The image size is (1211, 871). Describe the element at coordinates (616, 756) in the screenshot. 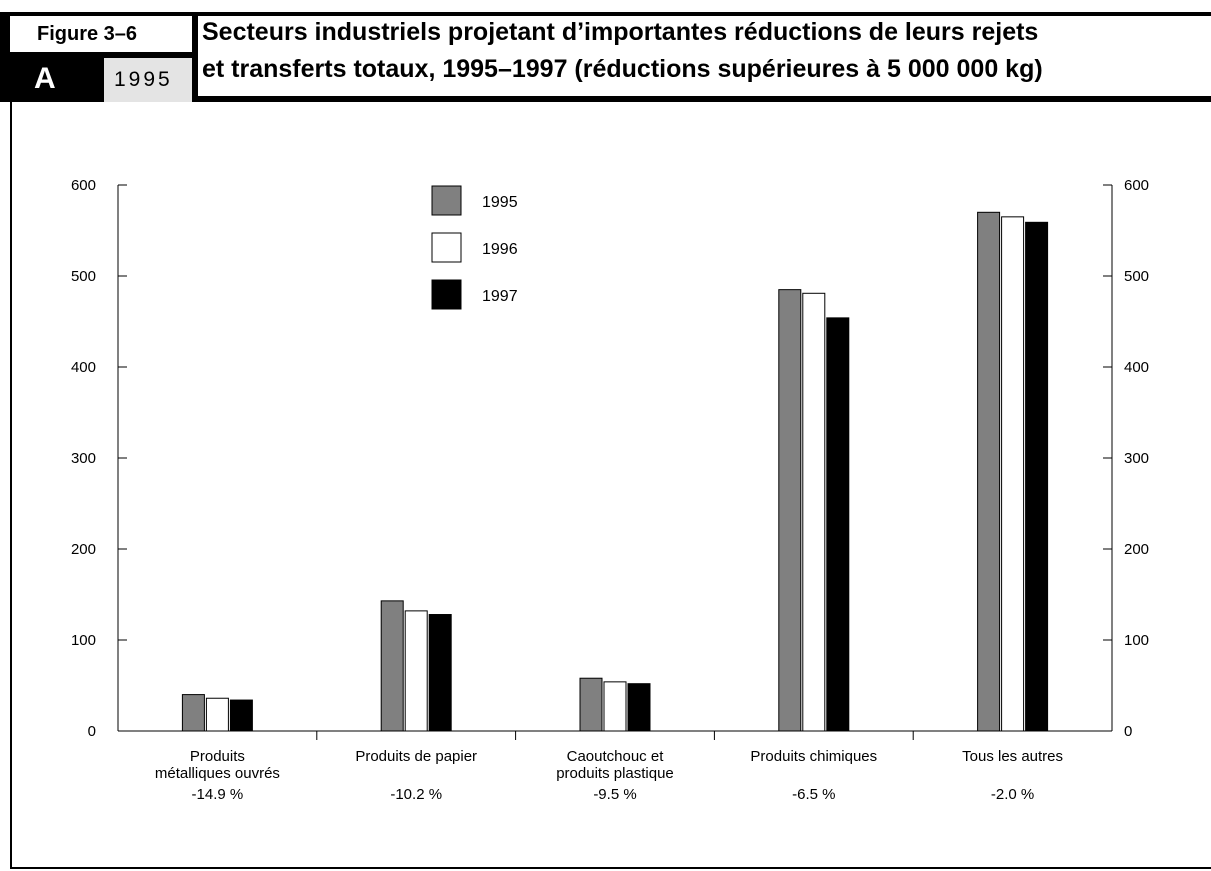

I see `x-category-label: Caoutchouc et` at that location.